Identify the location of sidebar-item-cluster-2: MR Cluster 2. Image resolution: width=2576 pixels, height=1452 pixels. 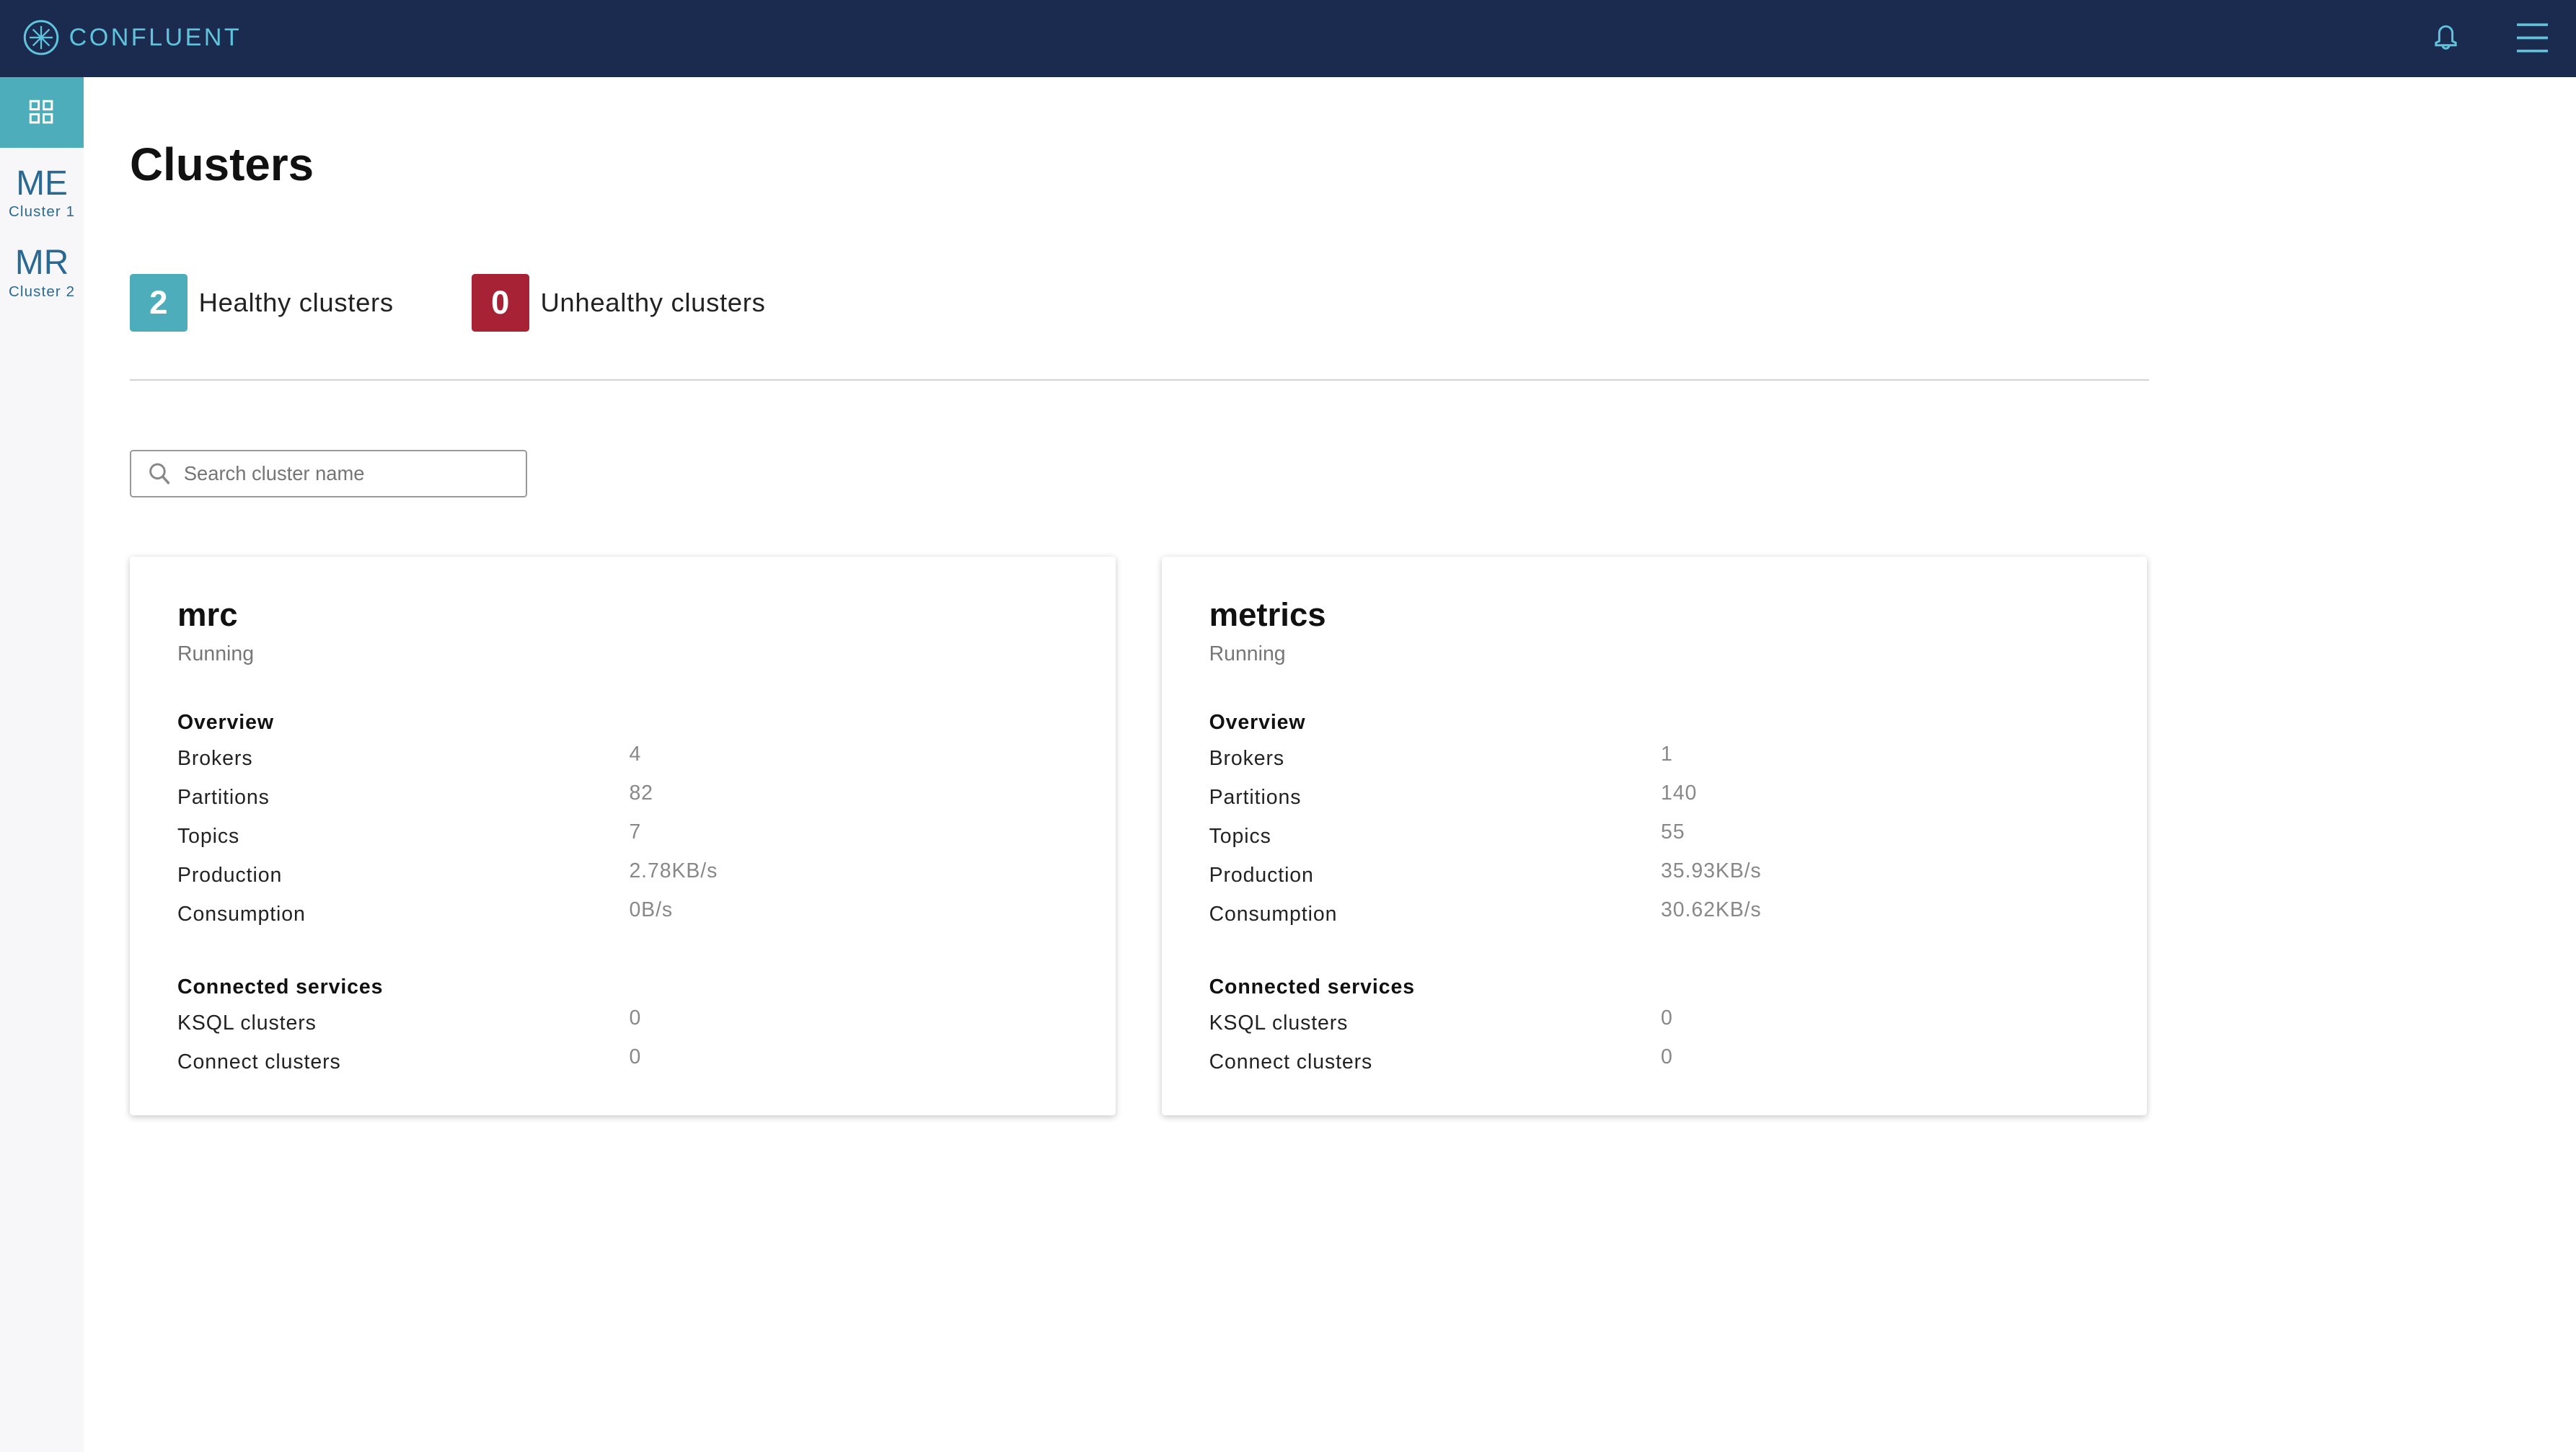
(42, 272).